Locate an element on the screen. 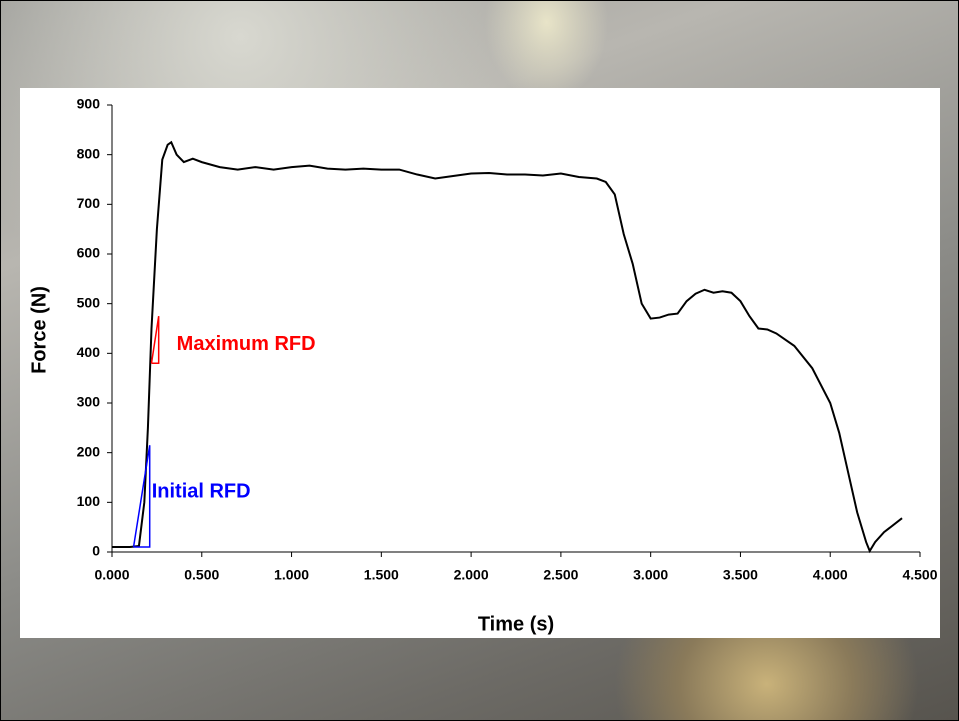  y-tick-label: 300 is located at coordinates (89, 402).